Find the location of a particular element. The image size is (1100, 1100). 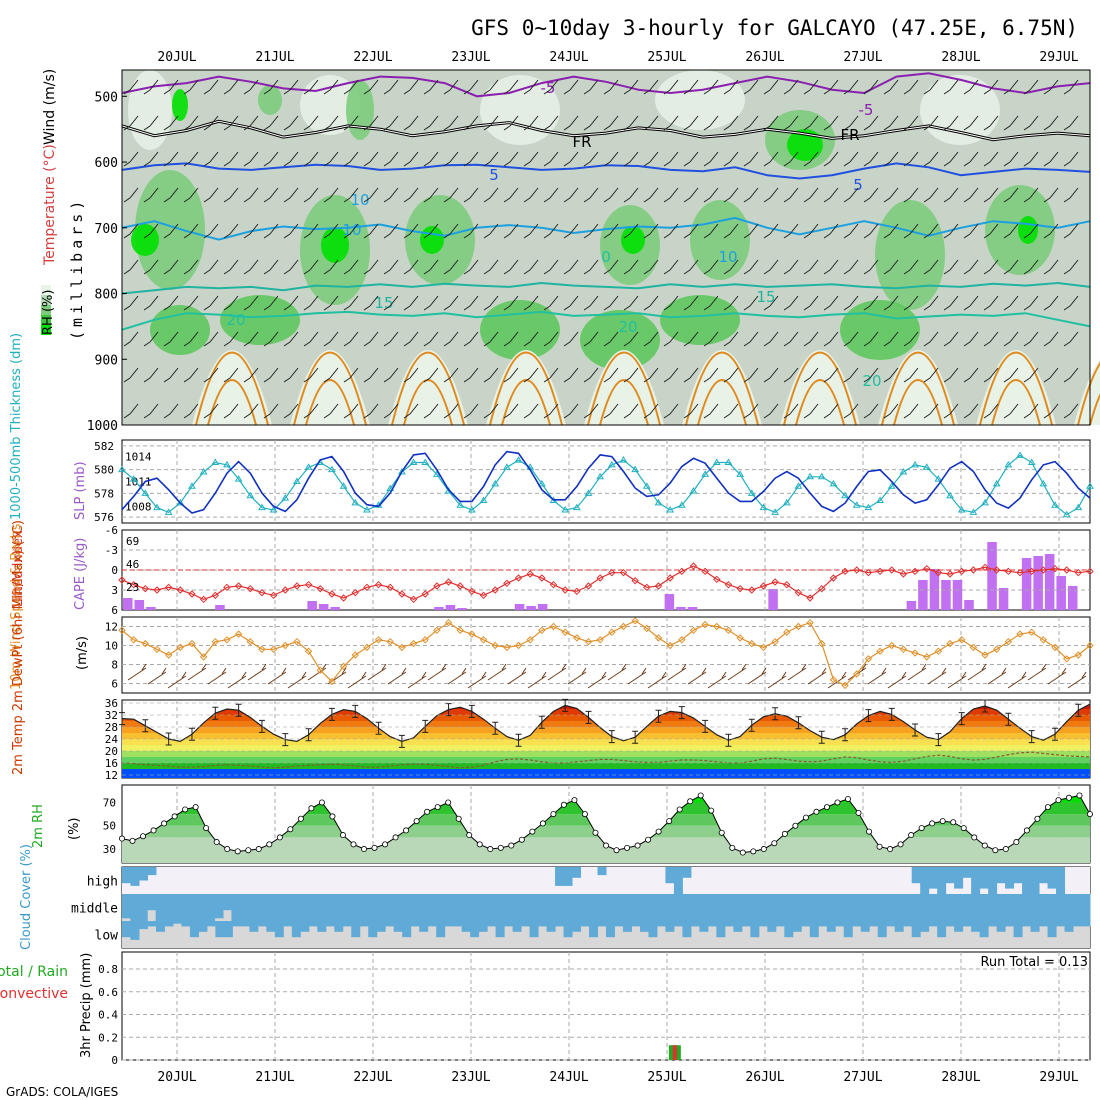

li-tick: -6 is located at coordinates (111, 530).